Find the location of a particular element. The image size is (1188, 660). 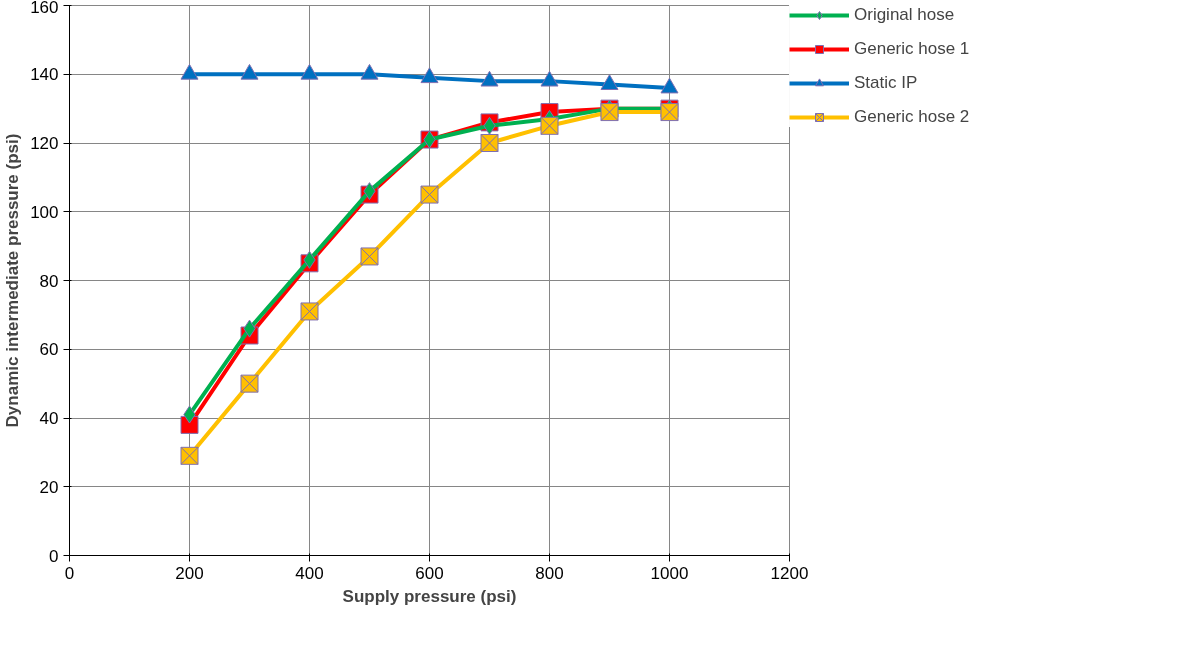

x-axis-title: Supply pressure (psi) is located at coordinates (429, 596).